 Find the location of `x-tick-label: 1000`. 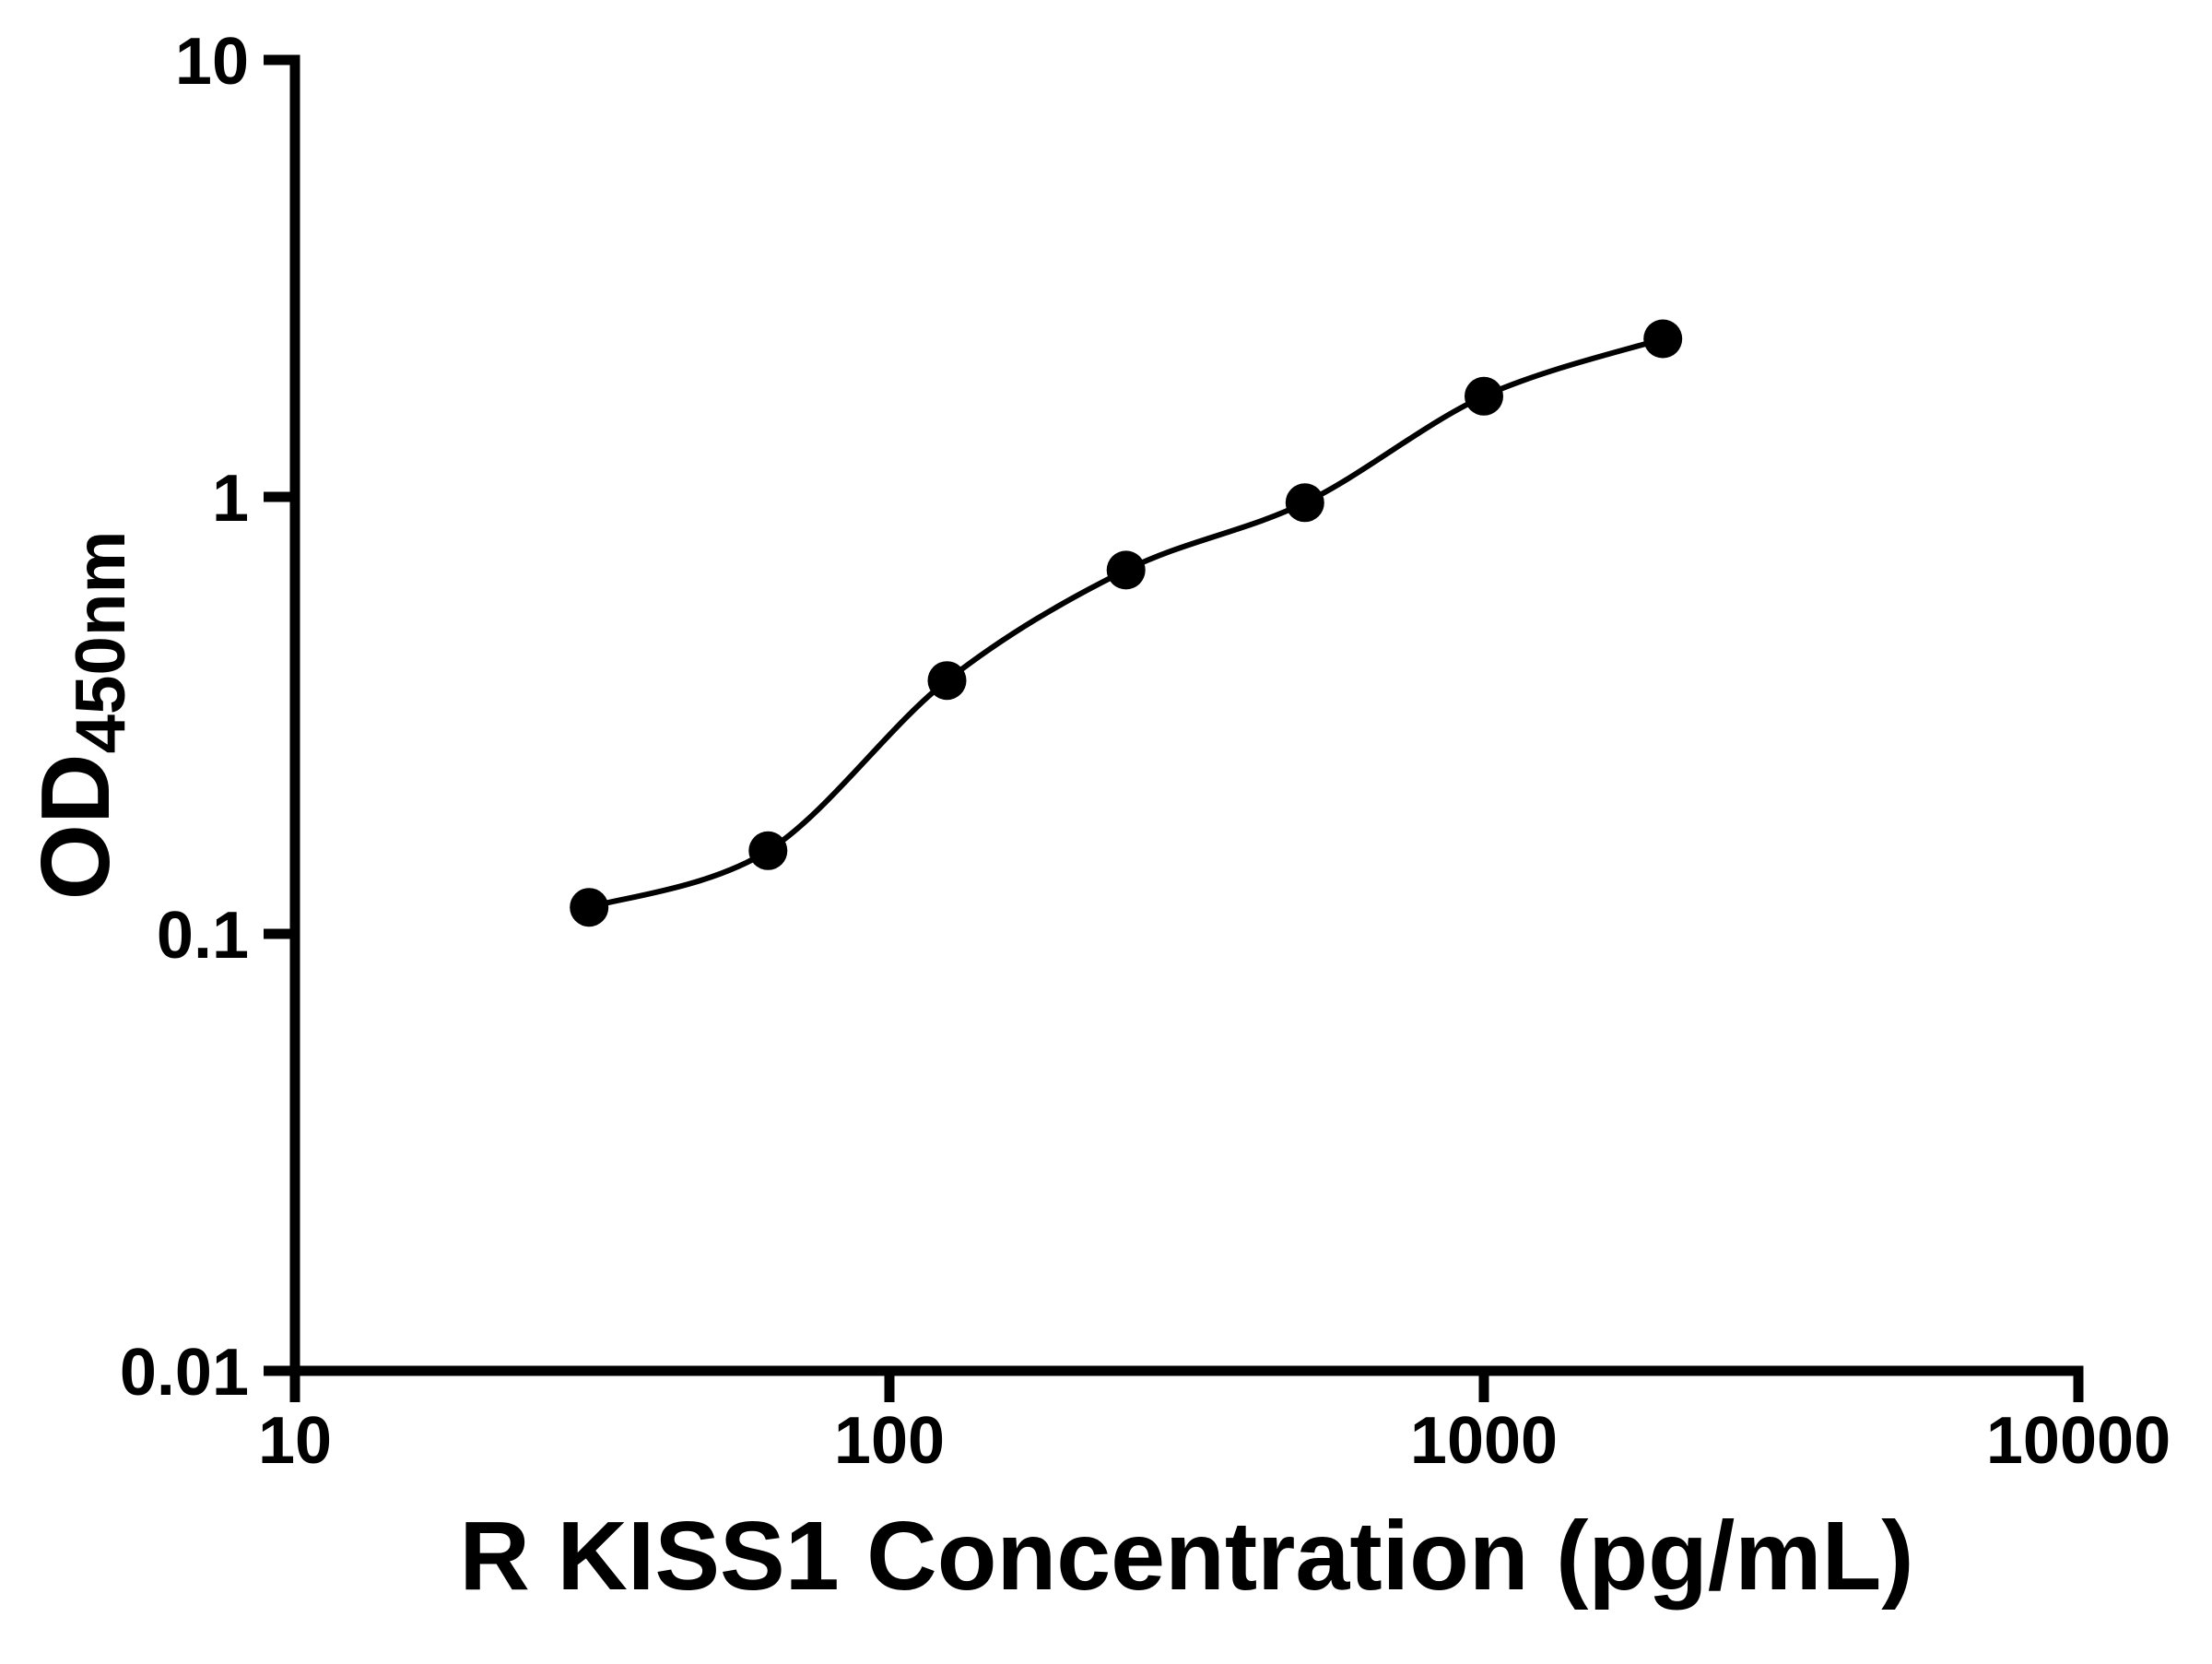

x-tick-label: 1000 is located at coordinates (1484, 1441).